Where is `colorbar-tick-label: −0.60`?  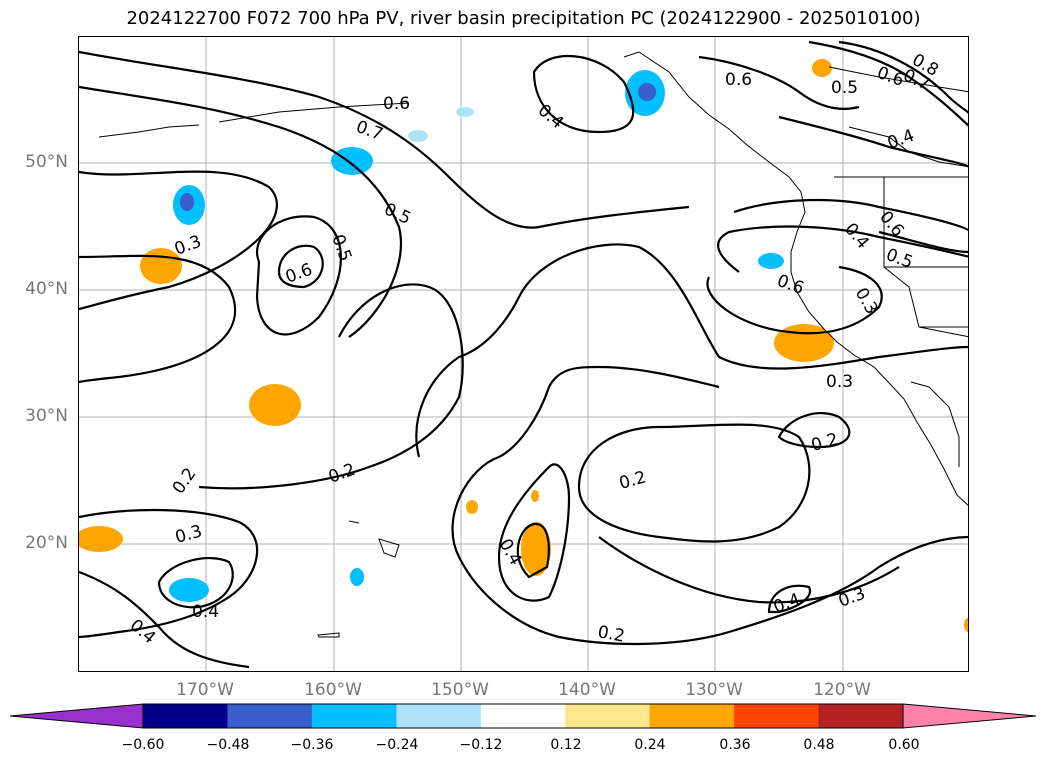
colorbar-tick-label: −0.60 is located at coordinates (143, 745).